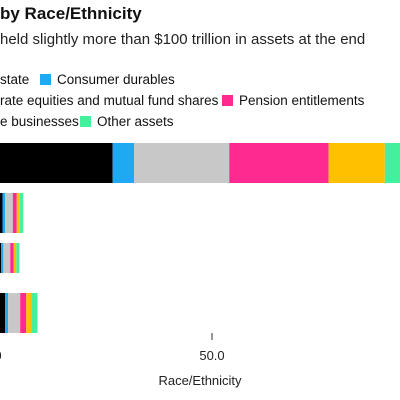 This screenshot has height=400, width=400. What do you see at coordinates (200, 380) in the screenshot?
I see `x-axis-title: Race/Ethnicity` at bounding box center [200, 380].